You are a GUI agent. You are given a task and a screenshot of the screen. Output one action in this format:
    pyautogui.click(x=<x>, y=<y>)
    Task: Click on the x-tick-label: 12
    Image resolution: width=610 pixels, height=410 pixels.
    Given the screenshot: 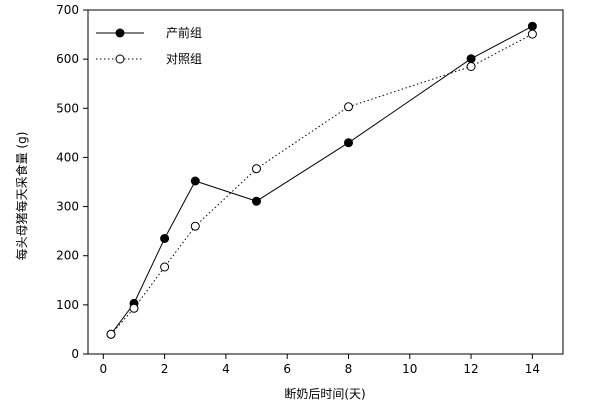 What is the action you would take?
    pyautogui.click(x=470, y=369)
    